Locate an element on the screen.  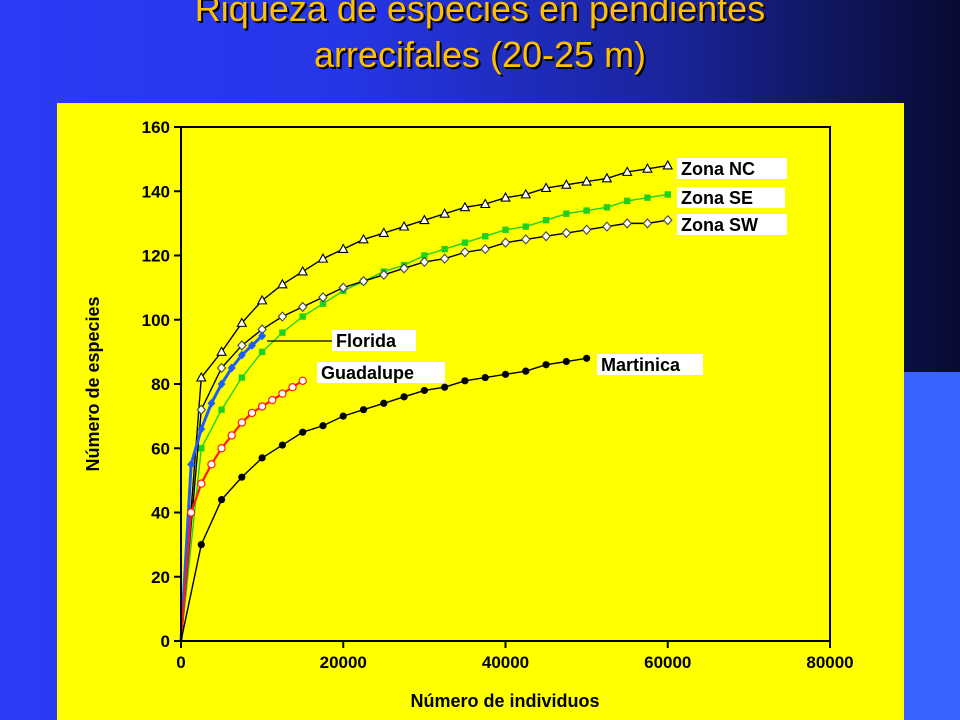
legend-florida-label: Florida is located at coordinates (366, 341).